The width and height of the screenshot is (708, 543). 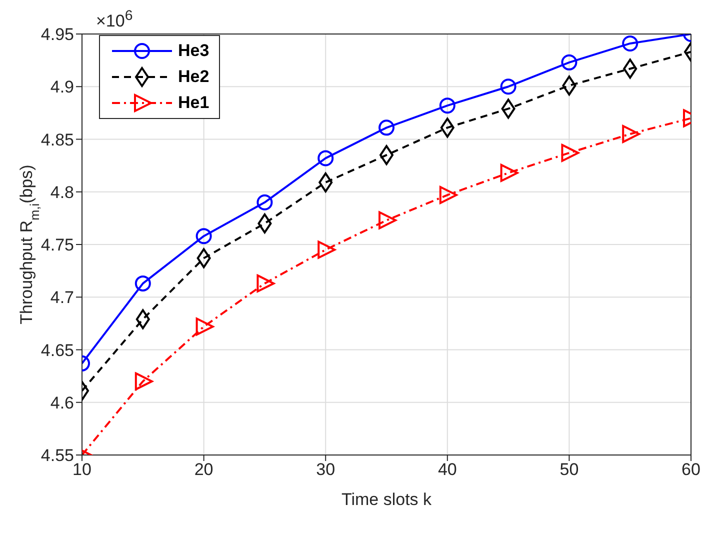 What do you see at coordinates (194, 77) in the screenshot?
I see `legend-label: He2` at bounding box center [194, 77].